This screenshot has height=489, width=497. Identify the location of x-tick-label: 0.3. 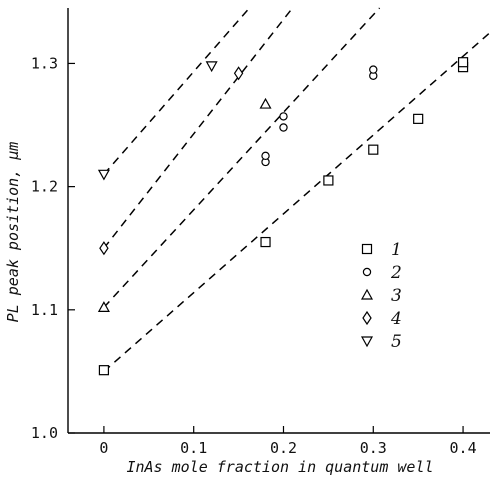
(373, 448).